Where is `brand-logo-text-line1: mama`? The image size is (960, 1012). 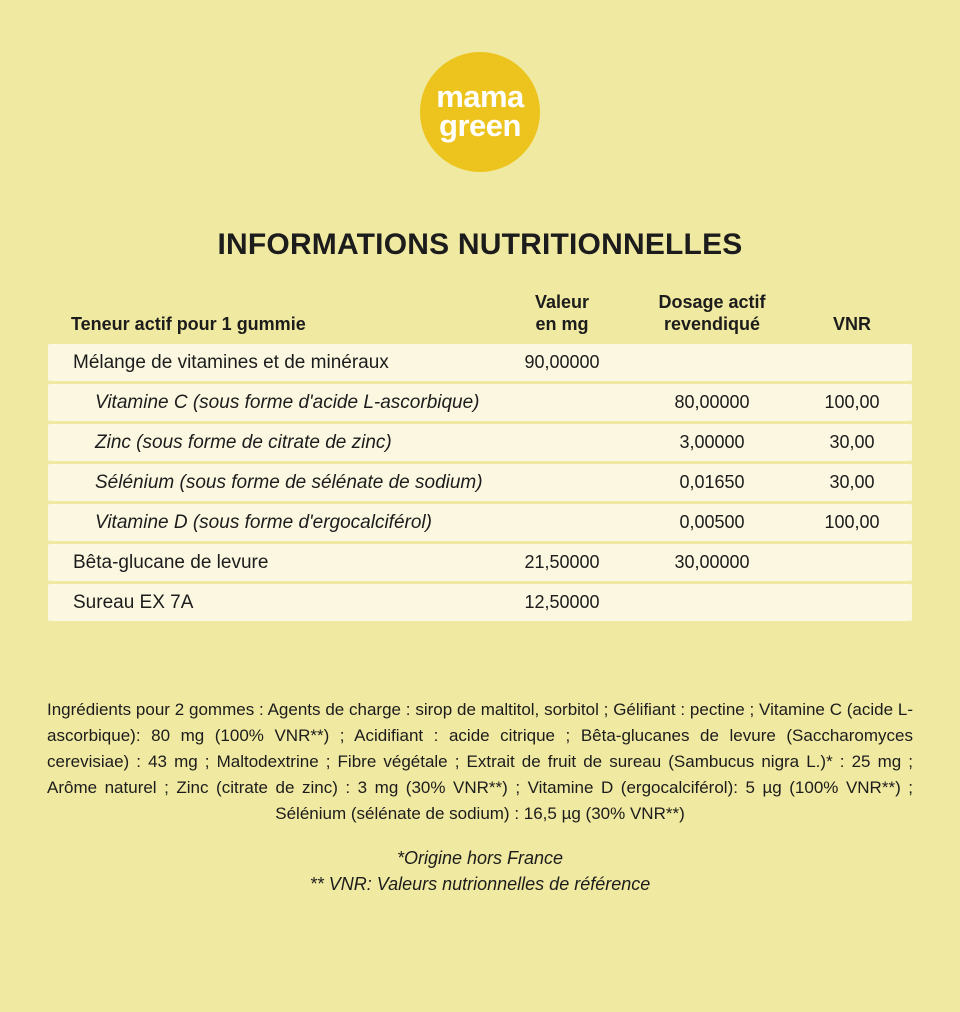 brand-logo-text-line1: mama is located at coordinates (480, 97).